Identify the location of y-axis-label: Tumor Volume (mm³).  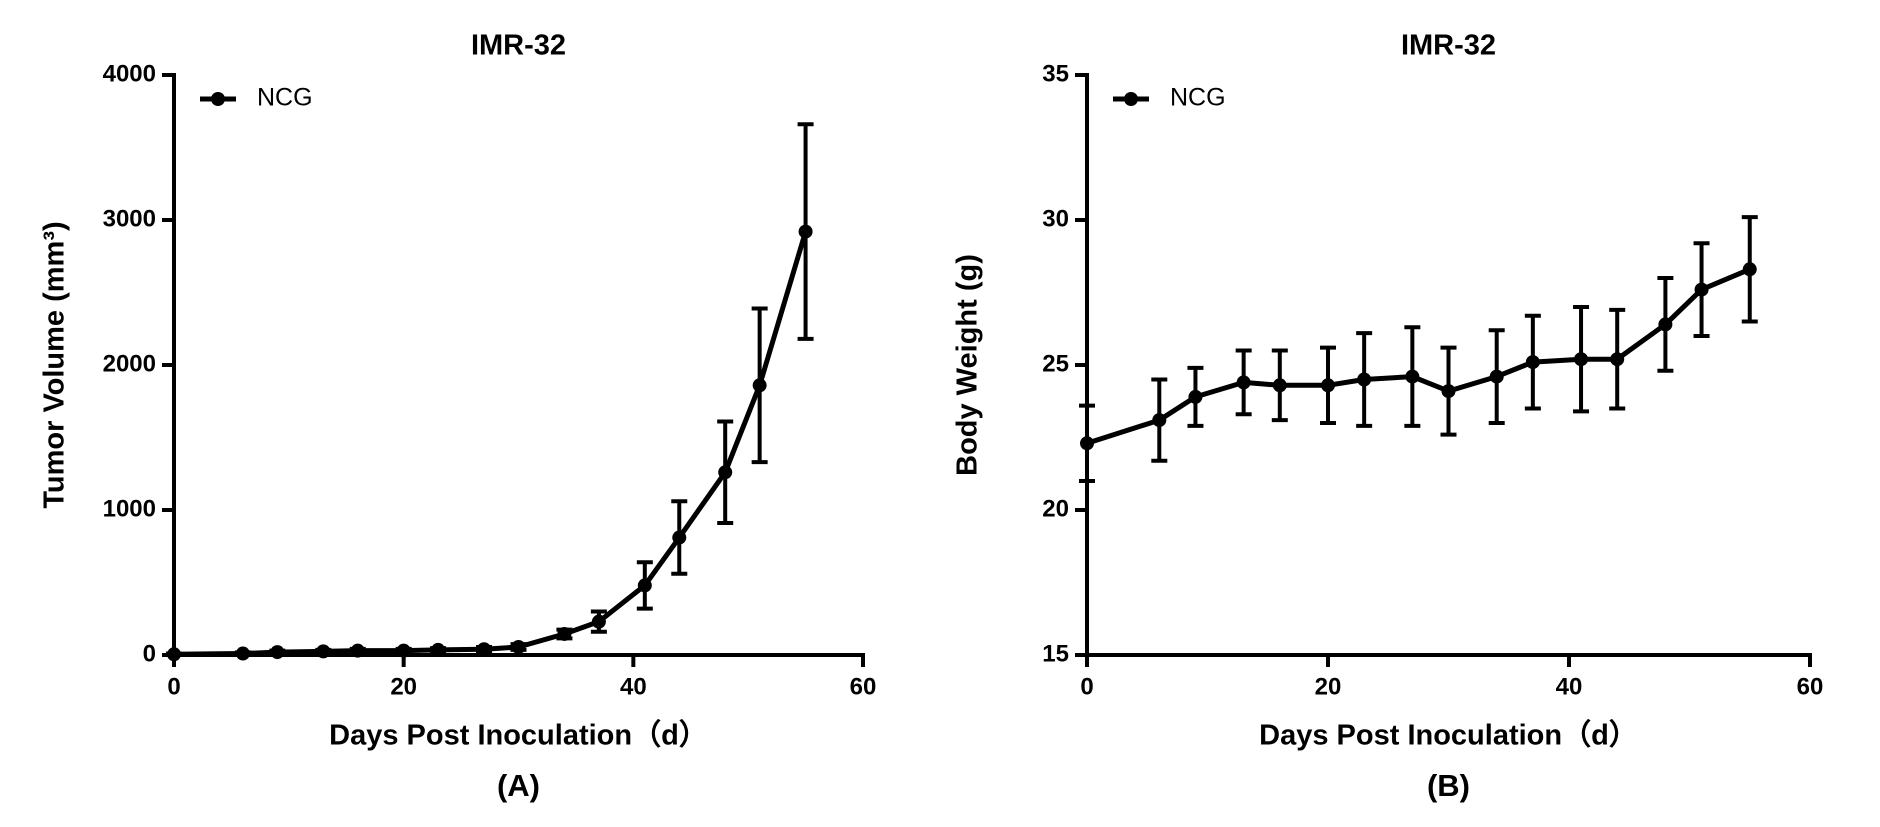
(55, 364).